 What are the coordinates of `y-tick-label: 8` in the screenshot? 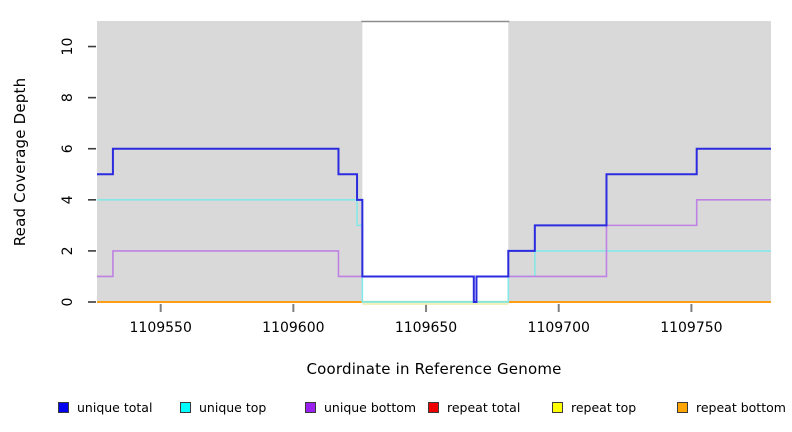 It's located at (68, 97).